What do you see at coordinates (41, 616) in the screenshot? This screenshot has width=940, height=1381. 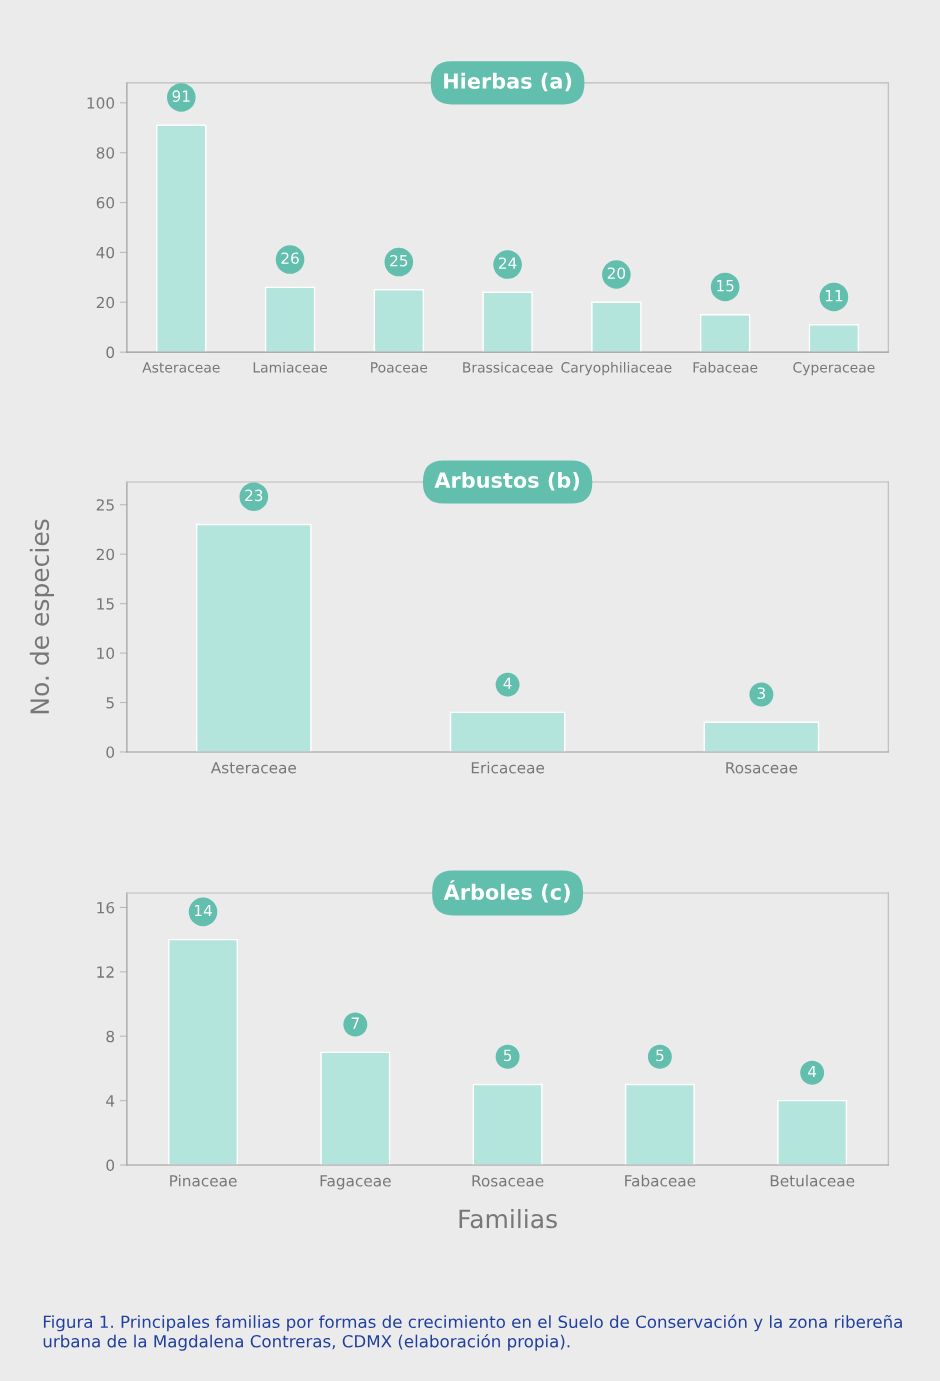 I see `y-axis-title: No. de especies` at bounding box center [41, 616].